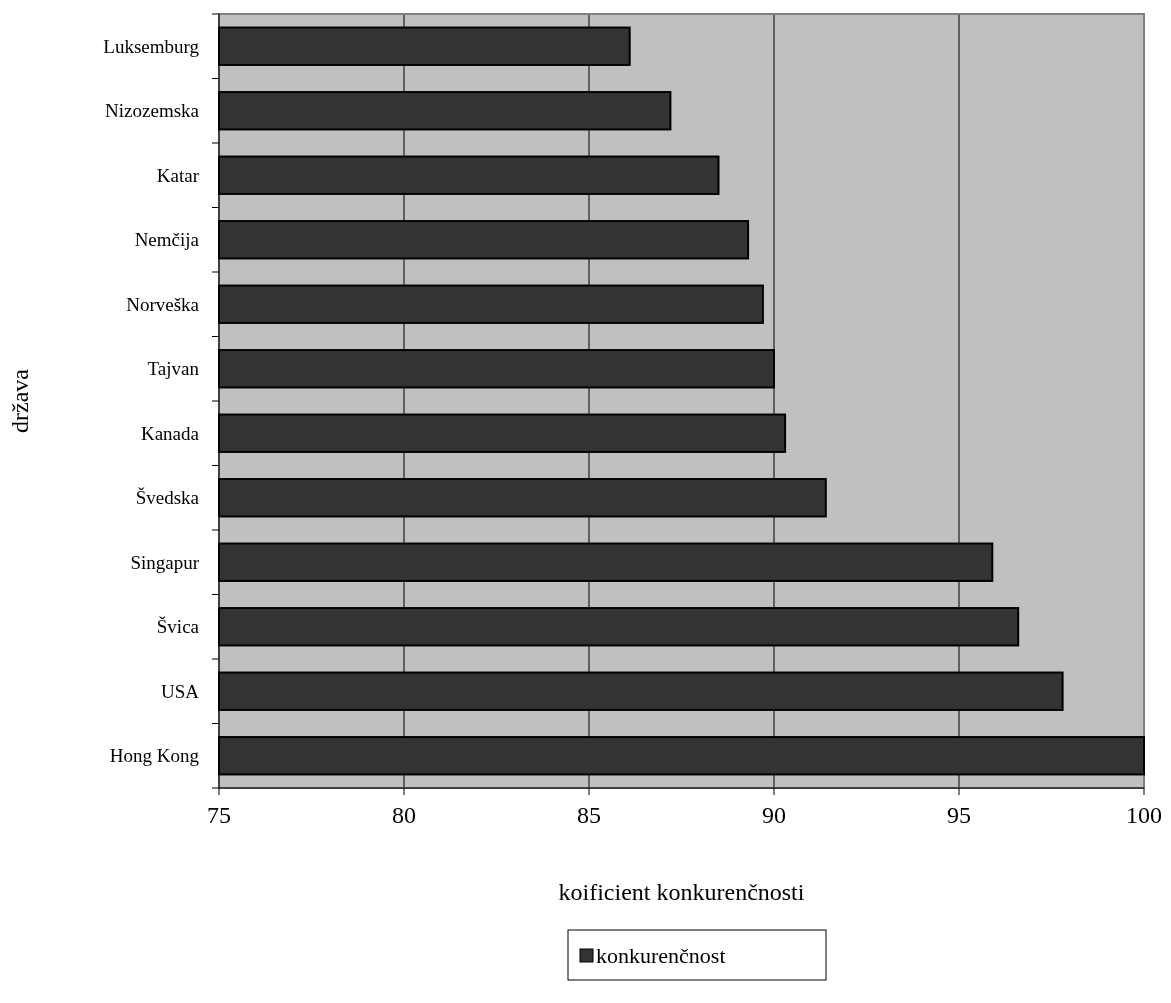 Image resolution: width=1171 pixels, height=1003 pixels. What do you see at coordinates (20, 400) in the screenshot?
I see `y-axis-title: država` at bounding box center [20, 400].